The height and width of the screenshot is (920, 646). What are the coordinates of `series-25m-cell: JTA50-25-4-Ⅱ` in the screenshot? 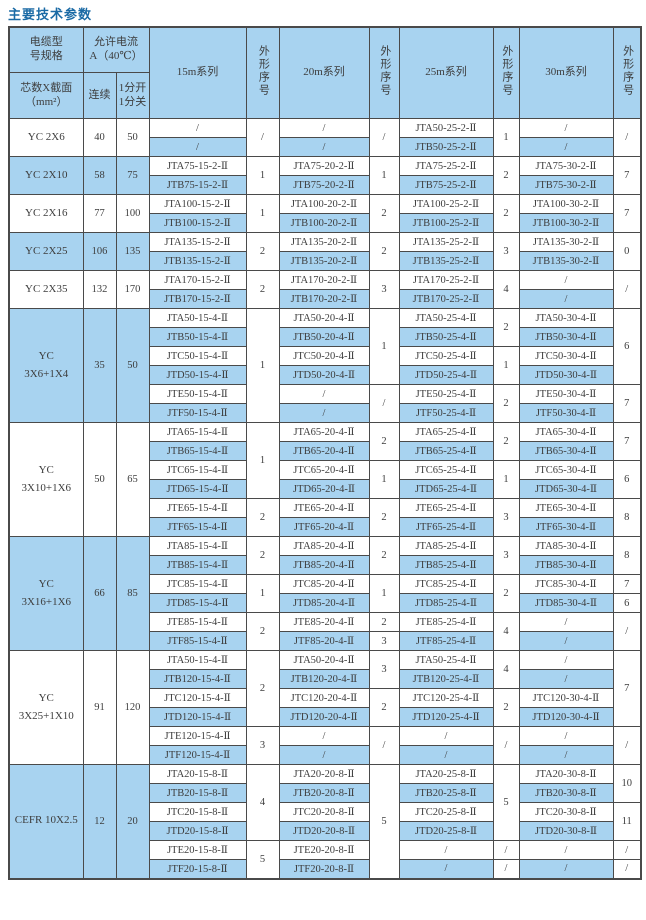 It's located at (446, 660).